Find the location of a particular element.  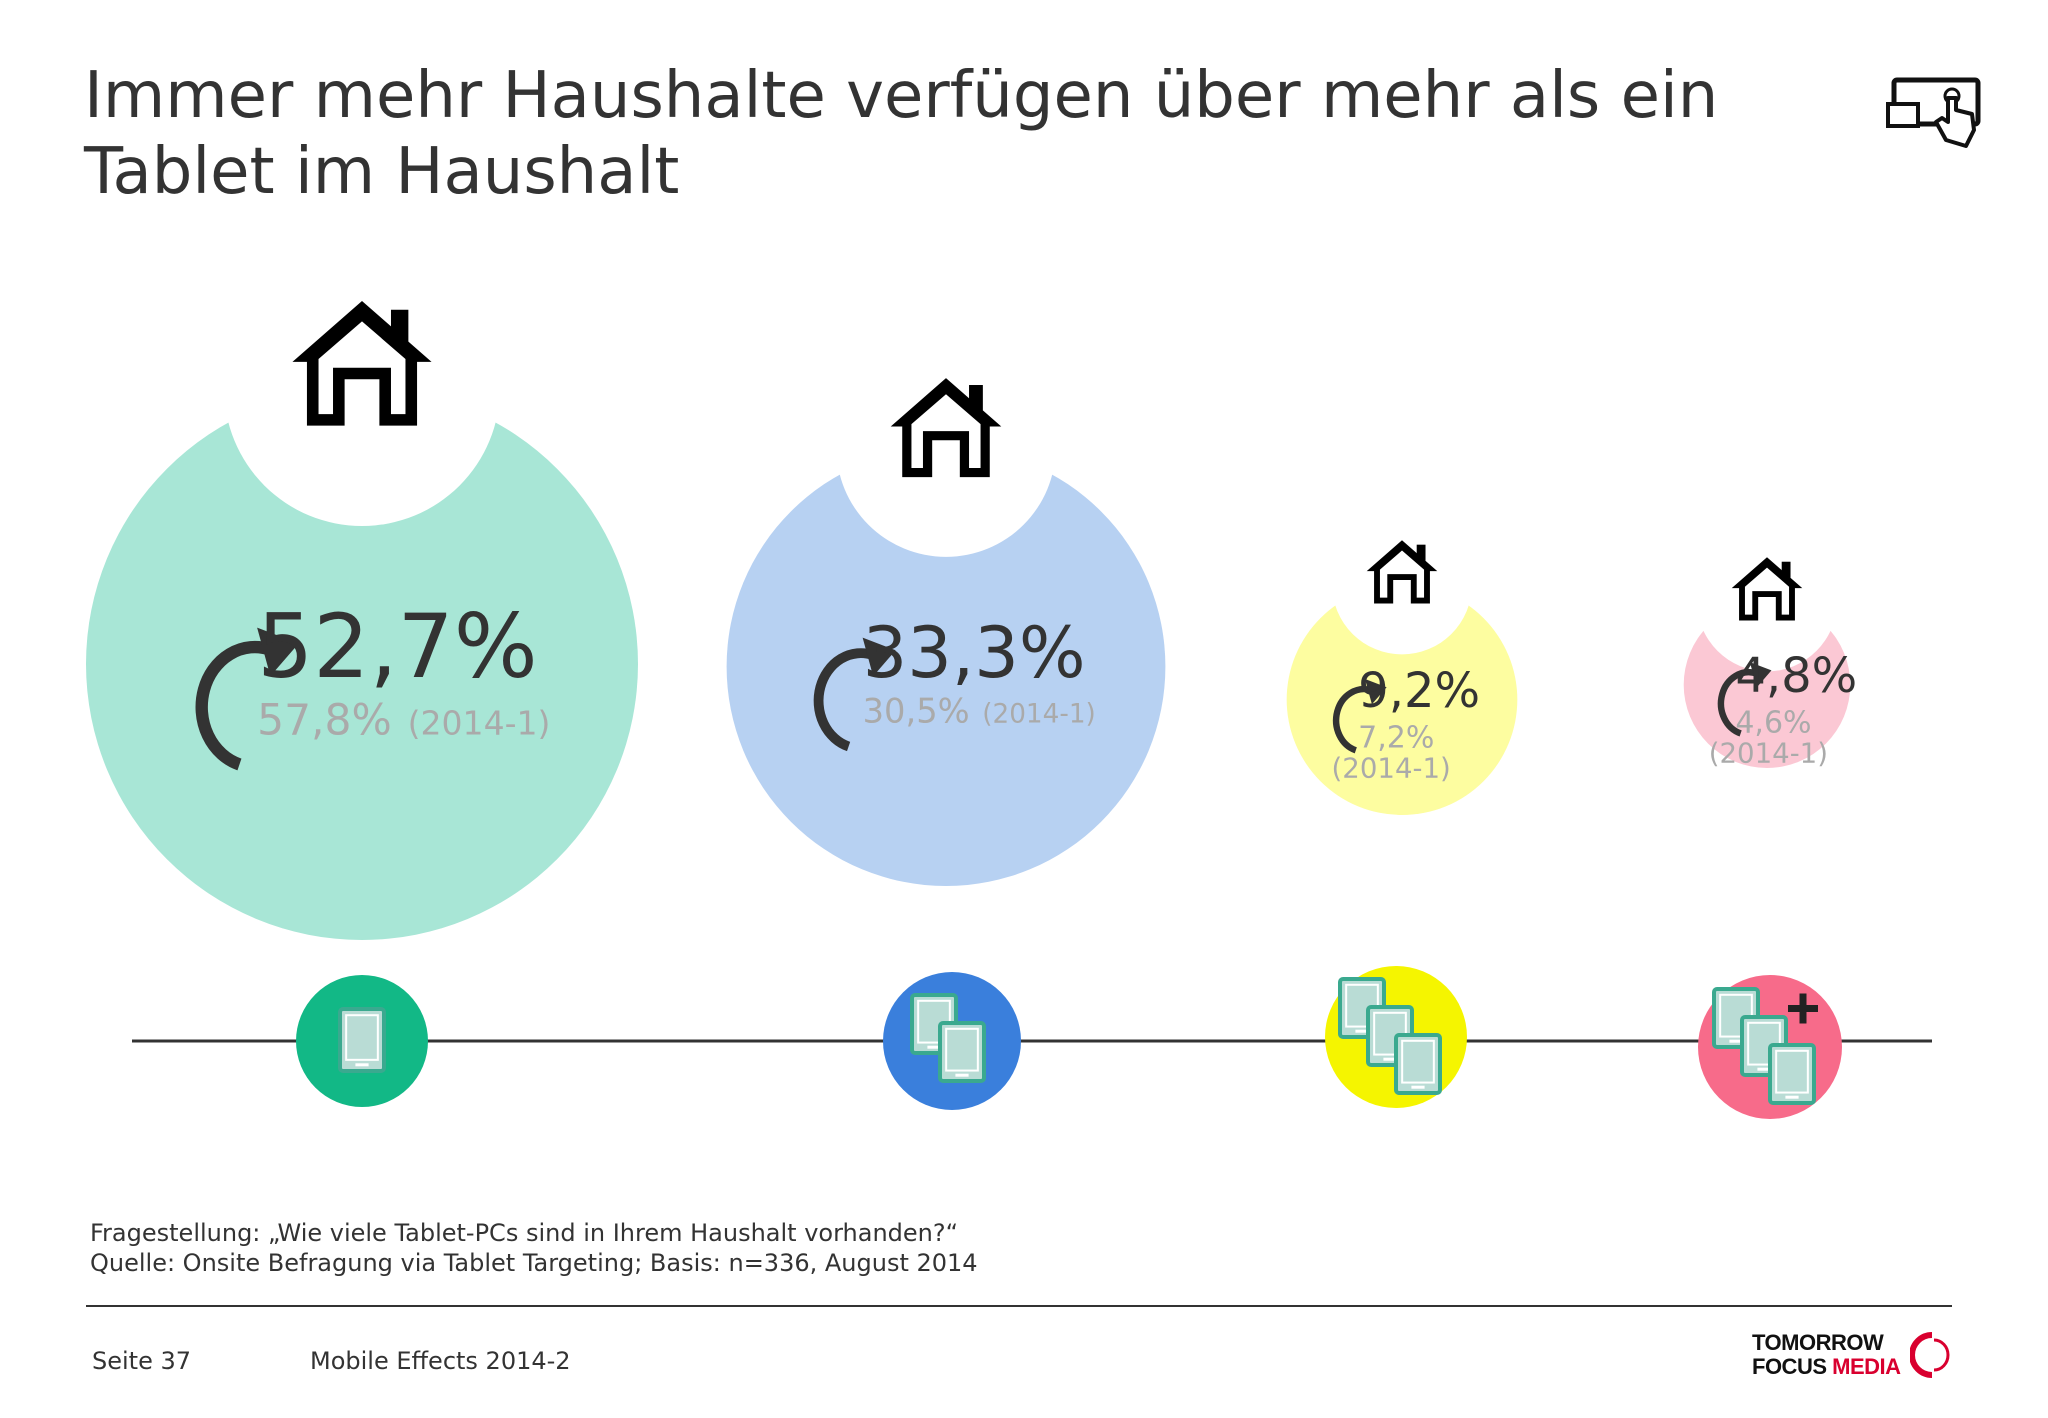

page-number: Seite 37 is located at coordinates (142, 1361).